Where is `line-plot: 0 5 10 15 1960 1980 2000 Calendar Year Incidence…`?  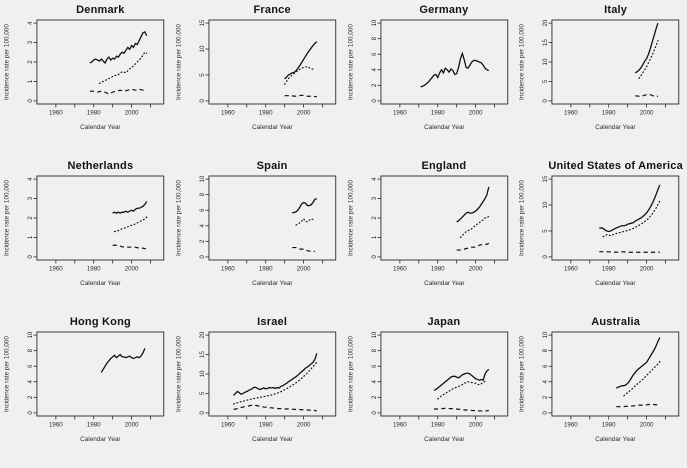 line-plot: 0 5 10 15 1960 1980 2000 Calendar Year Incidence… is located at coordinates (599, 231).